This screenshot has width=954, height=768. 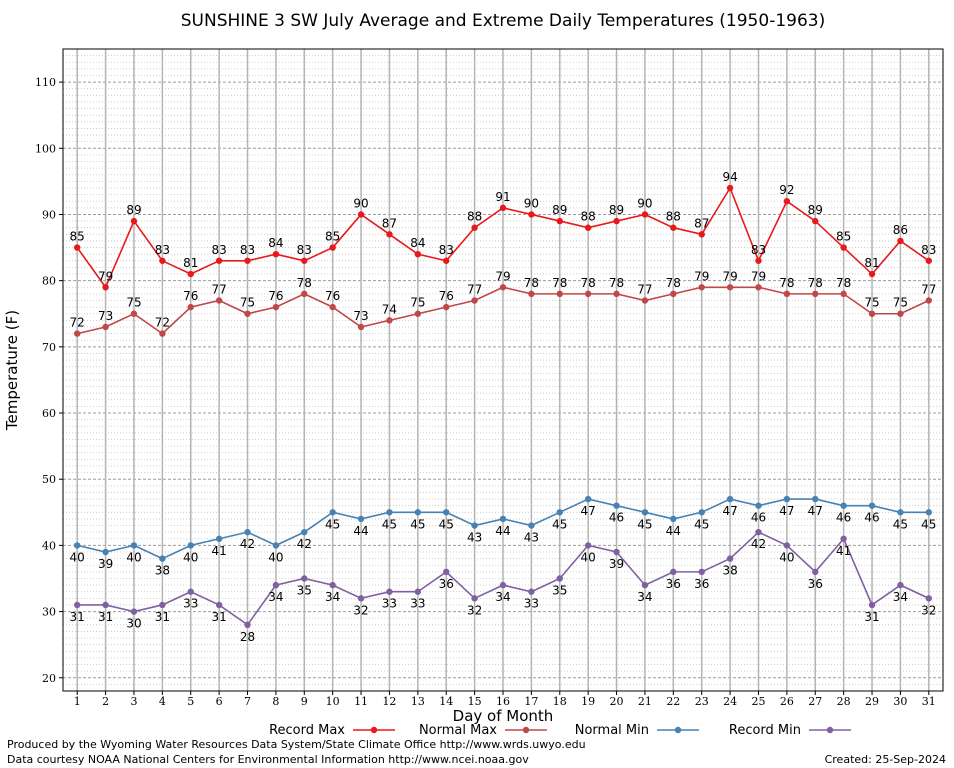 What do you see at coordinates (844, 701) in the screenshot?
I see `x-tick-label: 28` at bounding box center [844, 701].